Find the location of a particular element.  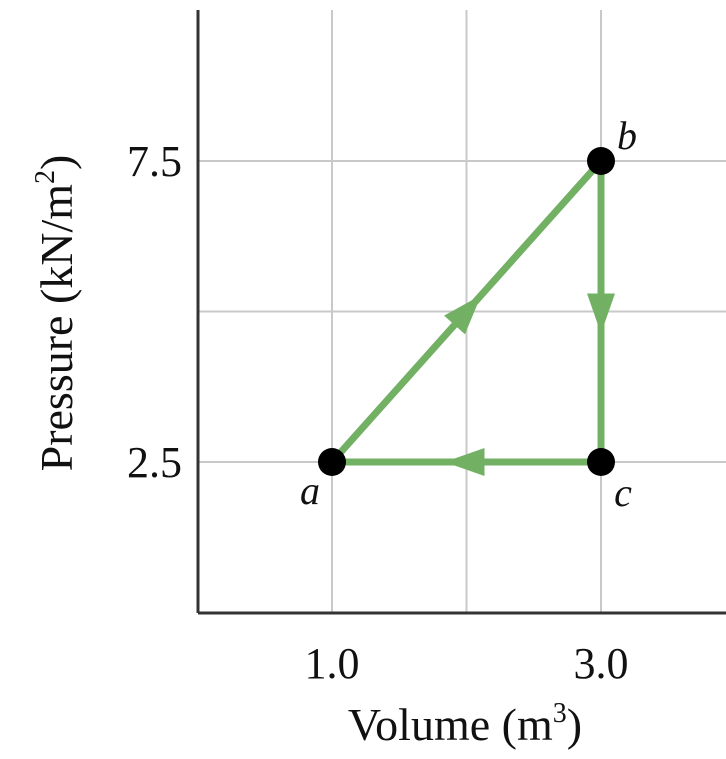

state-label-c: c is located at coordinates (623, 492).